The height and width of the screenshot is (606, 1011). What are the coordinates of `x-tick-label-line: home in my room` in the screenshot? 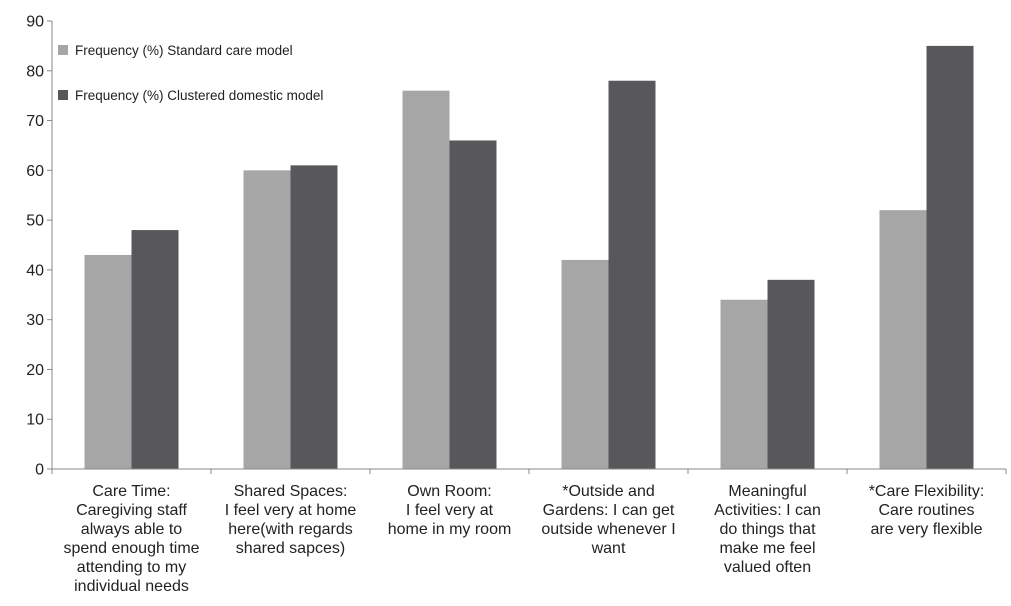 It's located at (450, 529).